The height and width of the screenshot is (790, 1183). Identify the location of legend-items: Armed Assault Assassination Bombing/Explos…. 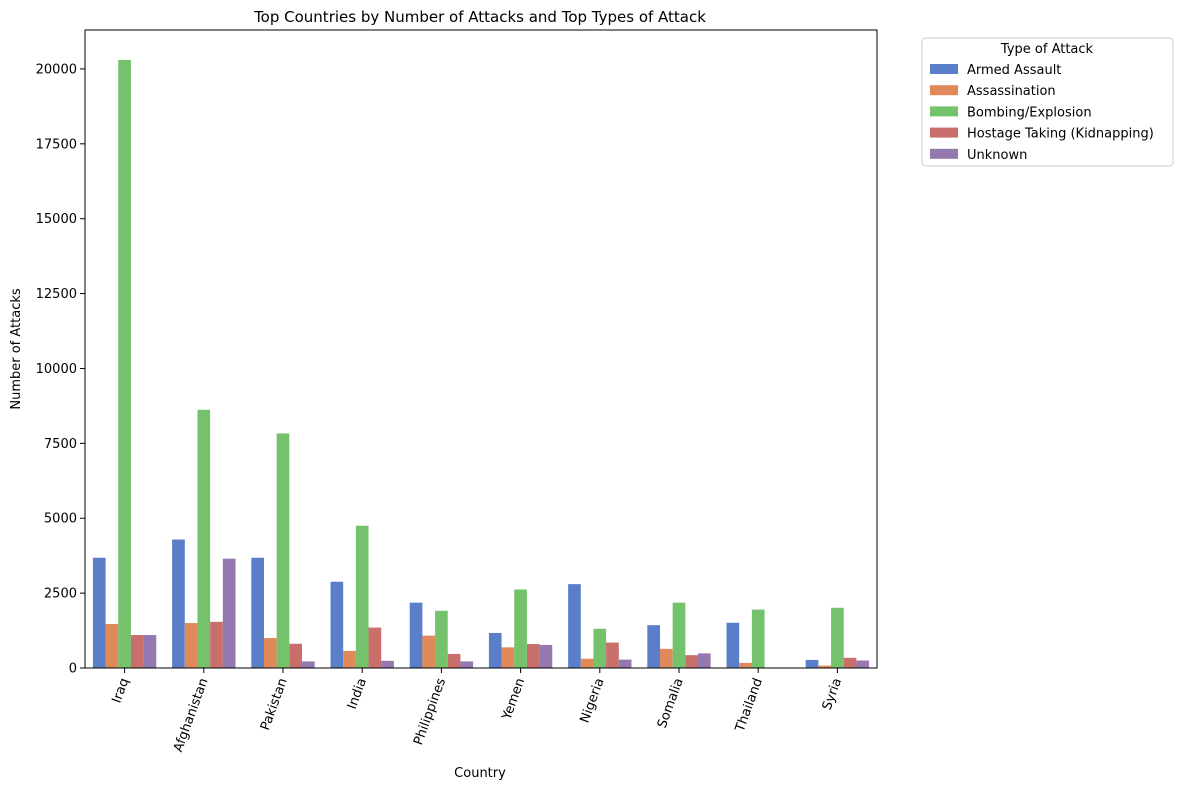
(1042, 113).